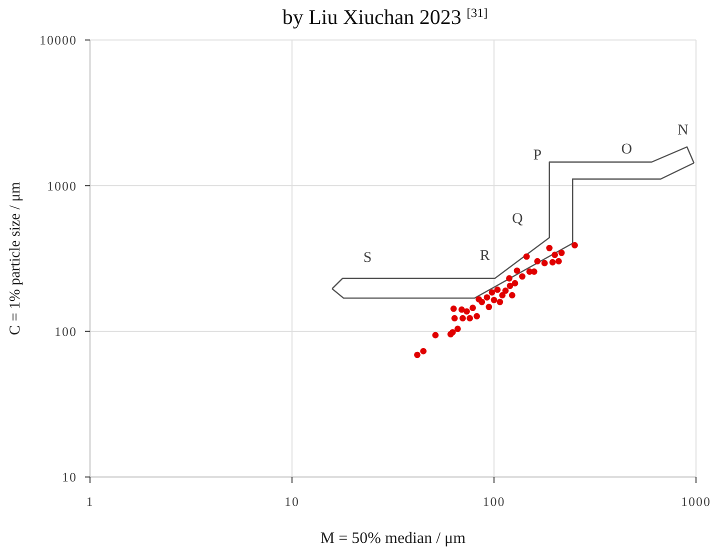  I want to click on y-tick-label: 10, so click(69, 477).